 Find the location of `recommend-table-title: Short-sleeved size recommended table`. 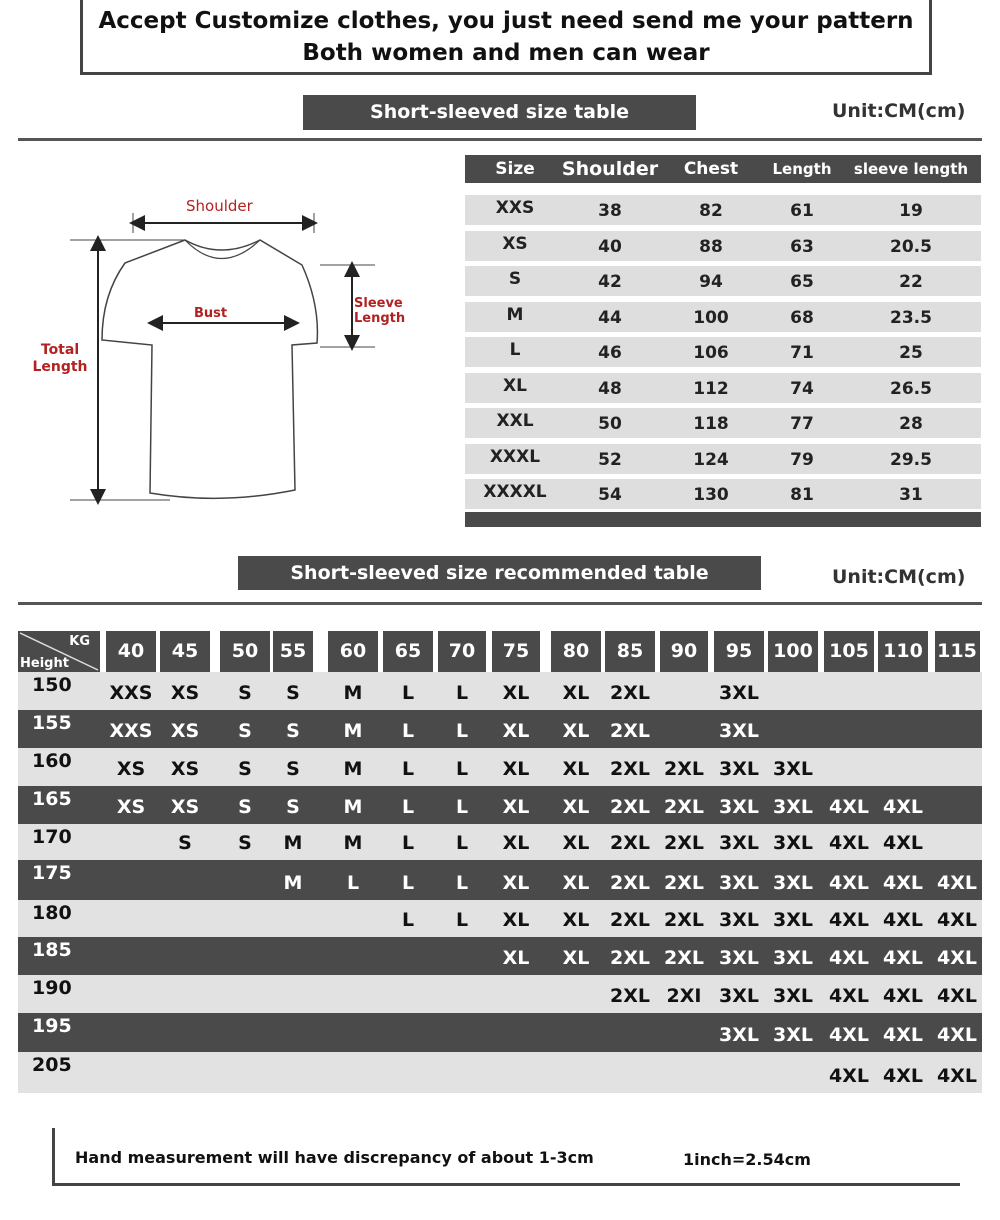

recommend-table-title: Short-sleeved size recommended table is located at coordinates (499, 573).